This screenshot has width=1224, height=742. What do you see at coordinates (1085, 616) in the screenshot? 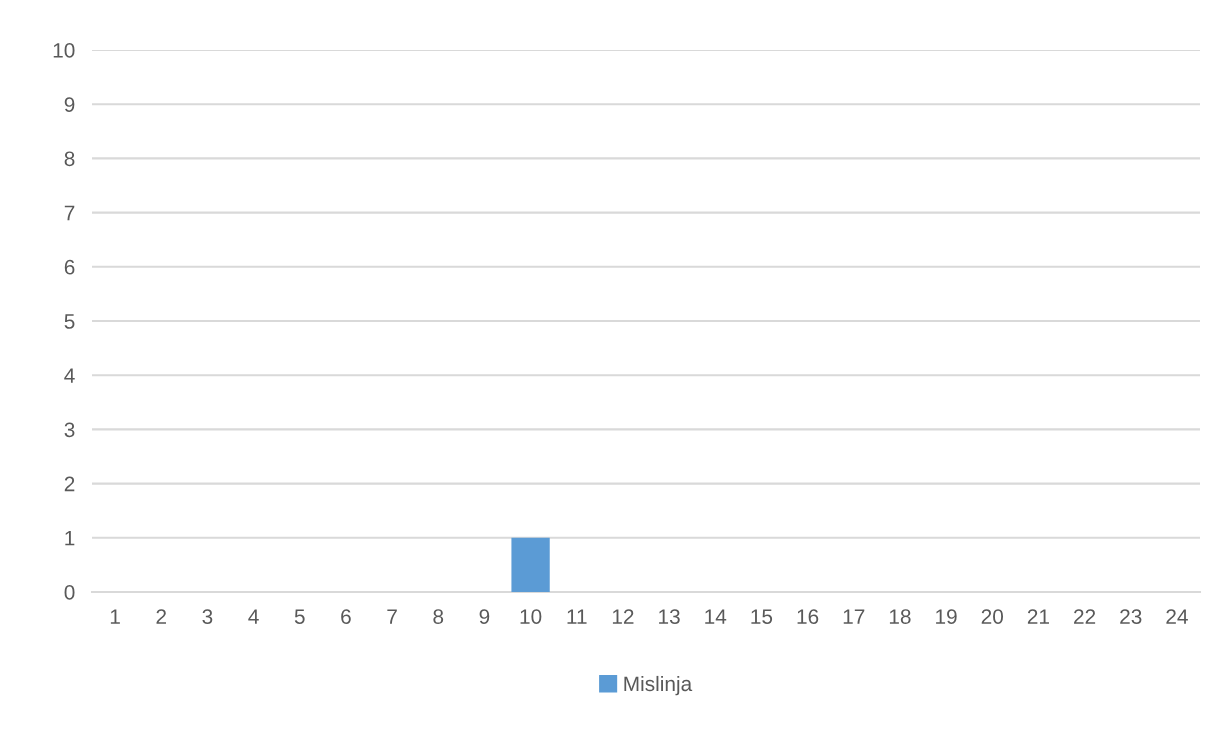
I see `x-tick-label: 22` at bounding box center [1085, 616].